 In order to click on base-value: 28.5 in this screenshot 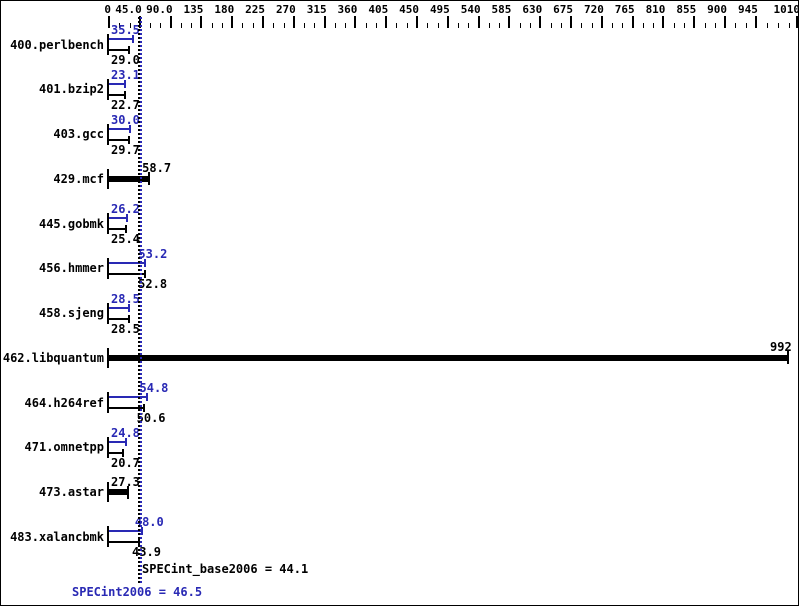, I will do `click(125, 328)`.